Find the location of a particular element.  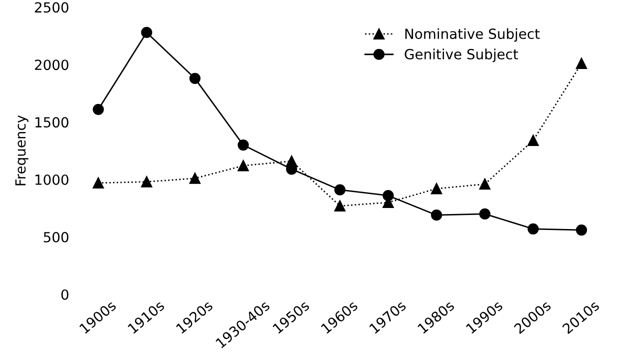

y-tick-label: 500 is located at coordinates (56, 237).